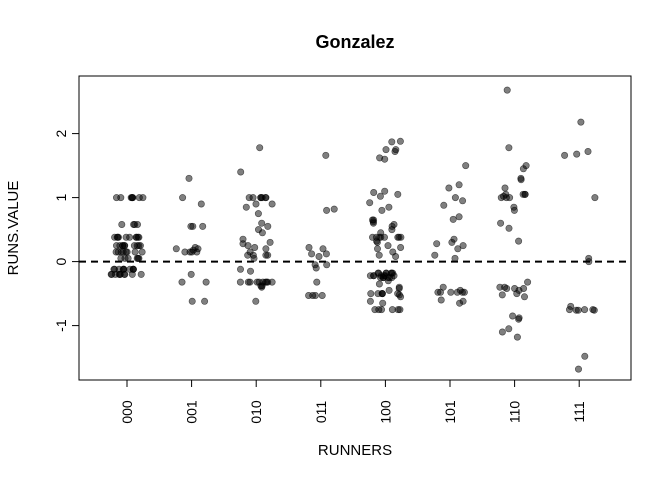 Image resolution: width=672 pixels, height=480 pixels. What do you see at coordinates (61, 325) in the screenshot?
I see `y-tick-label: -1` at bounding box center [61, 325].